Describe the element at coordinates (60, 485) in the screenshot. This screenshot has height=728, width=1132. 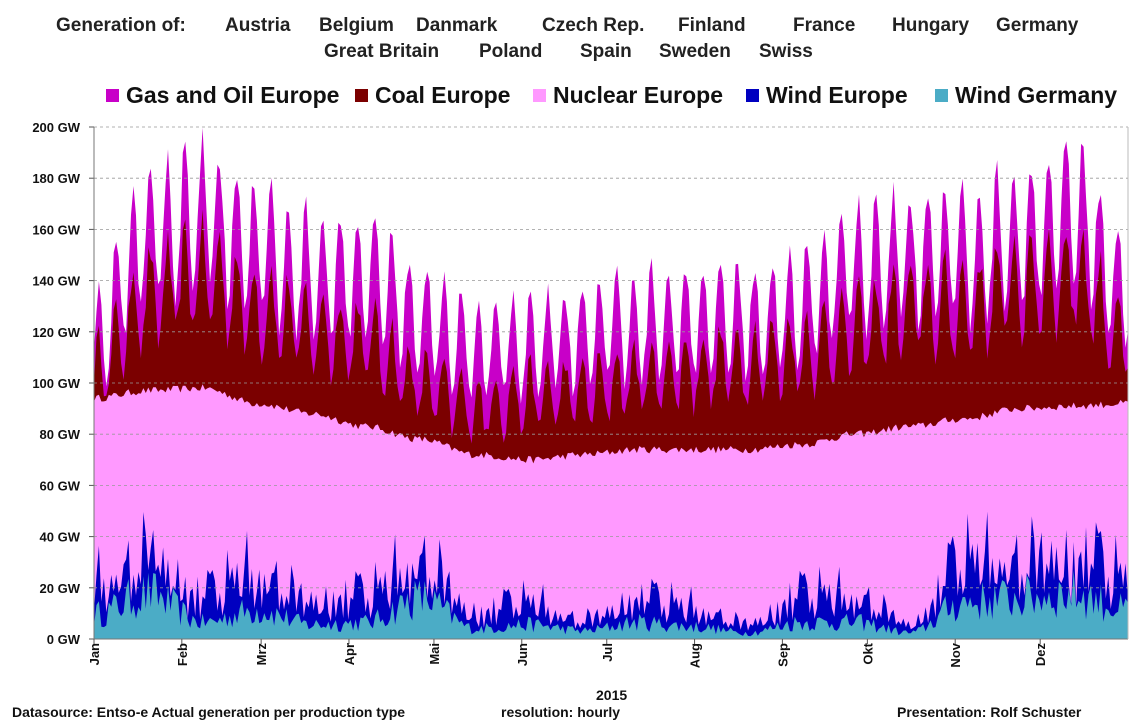
I see `y-tick-label: 60 GW` at that location.